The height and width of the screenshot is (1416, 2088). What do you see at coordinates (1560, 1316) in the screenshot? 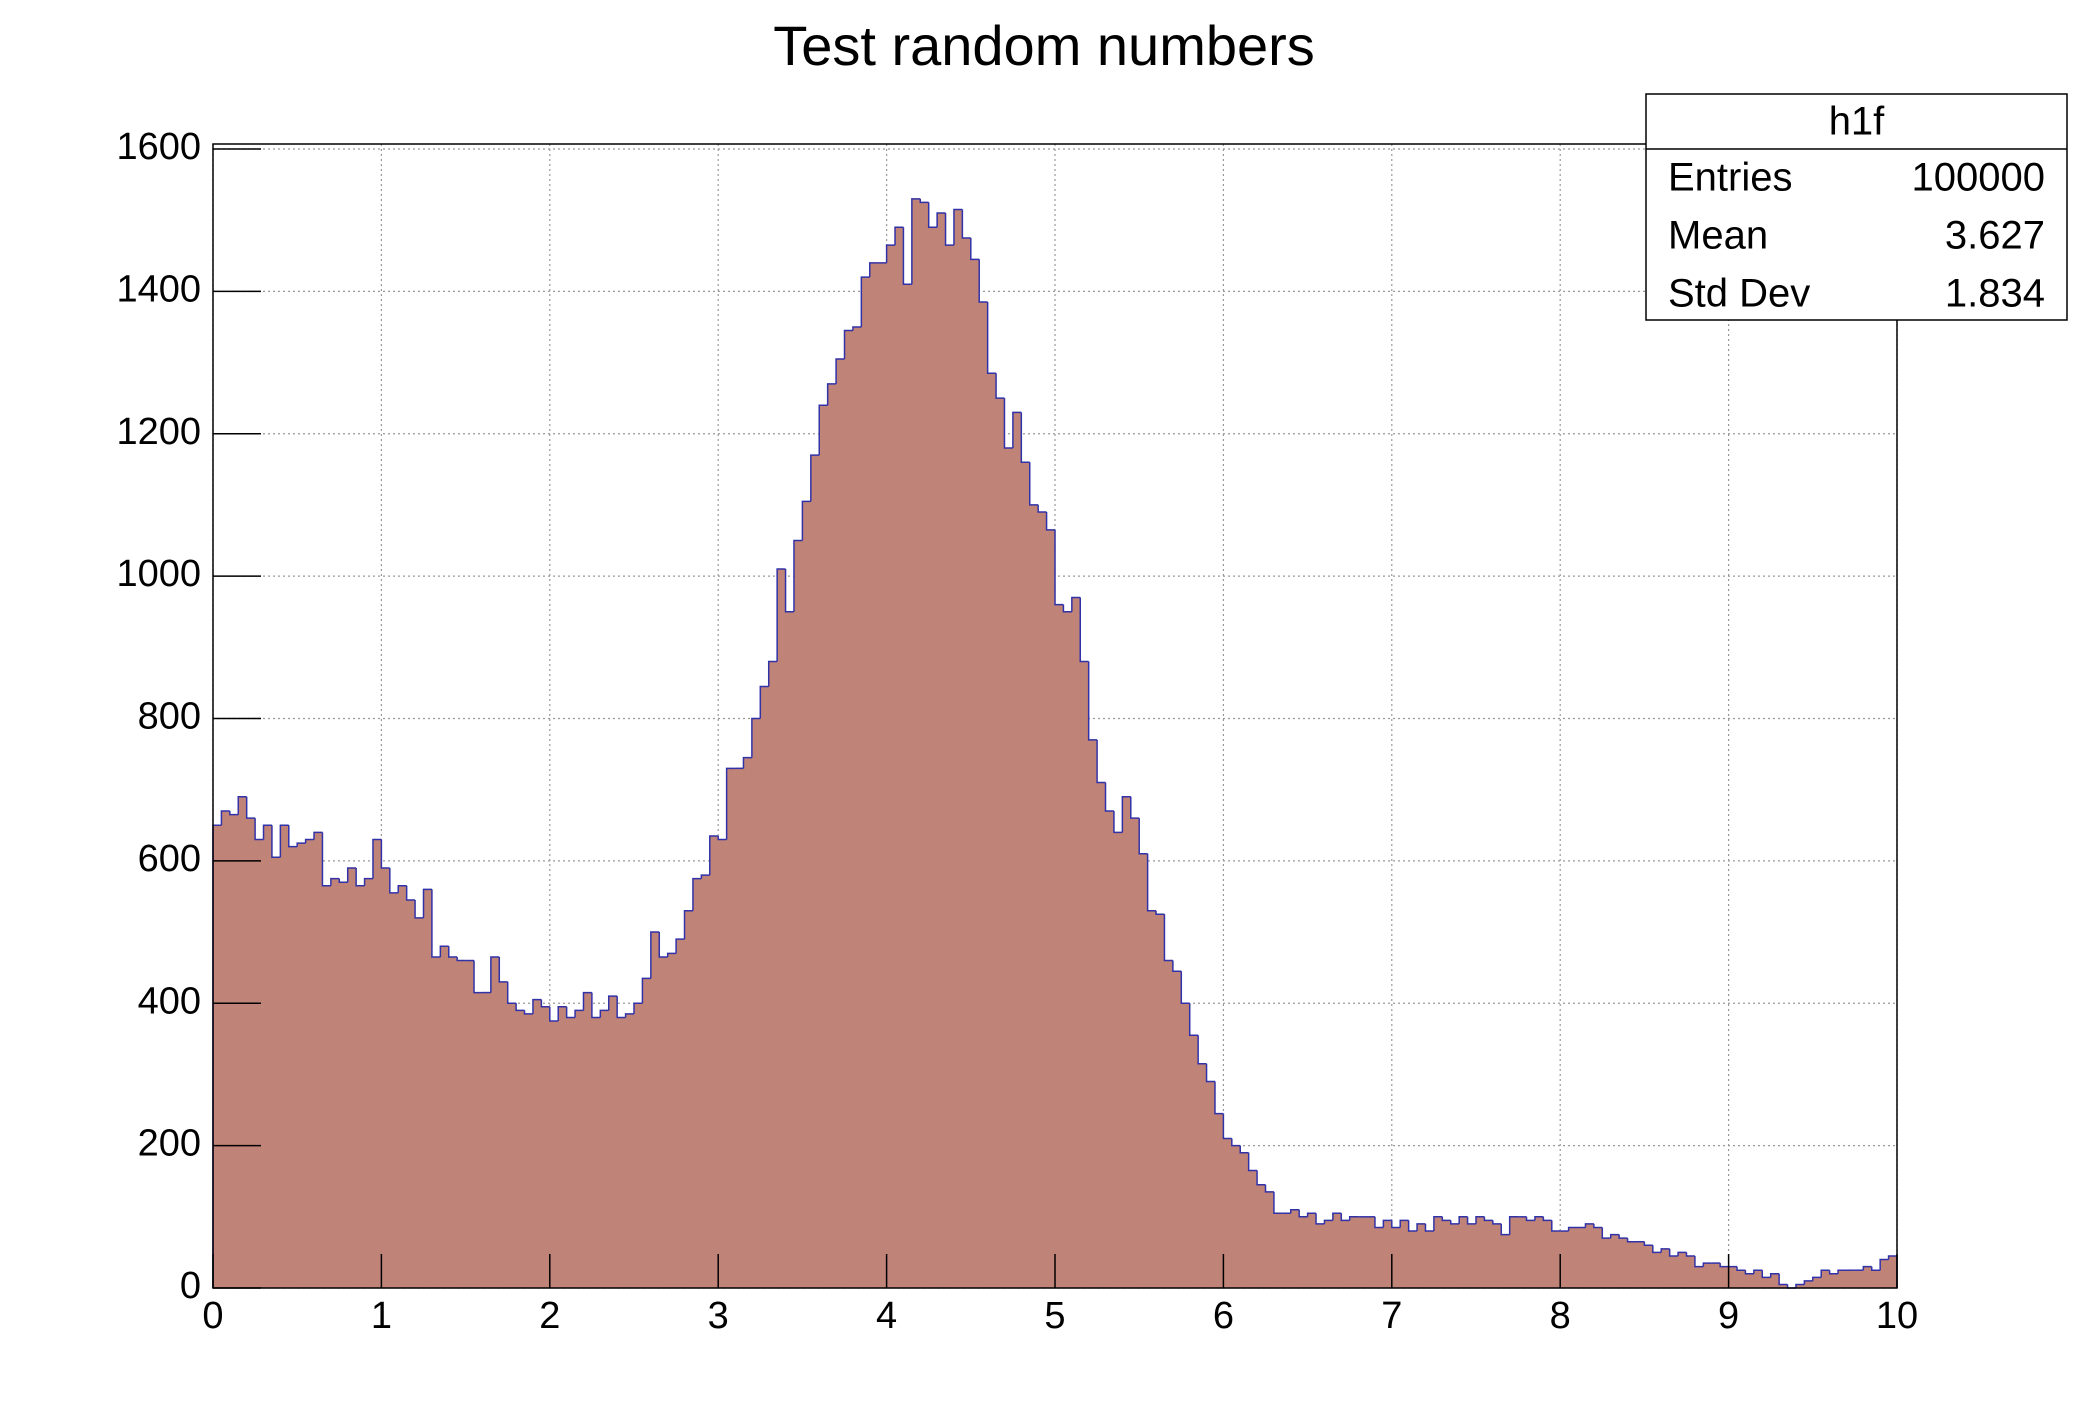
I see `x-tick-label: 8` at bounding box center [1560, 1316].